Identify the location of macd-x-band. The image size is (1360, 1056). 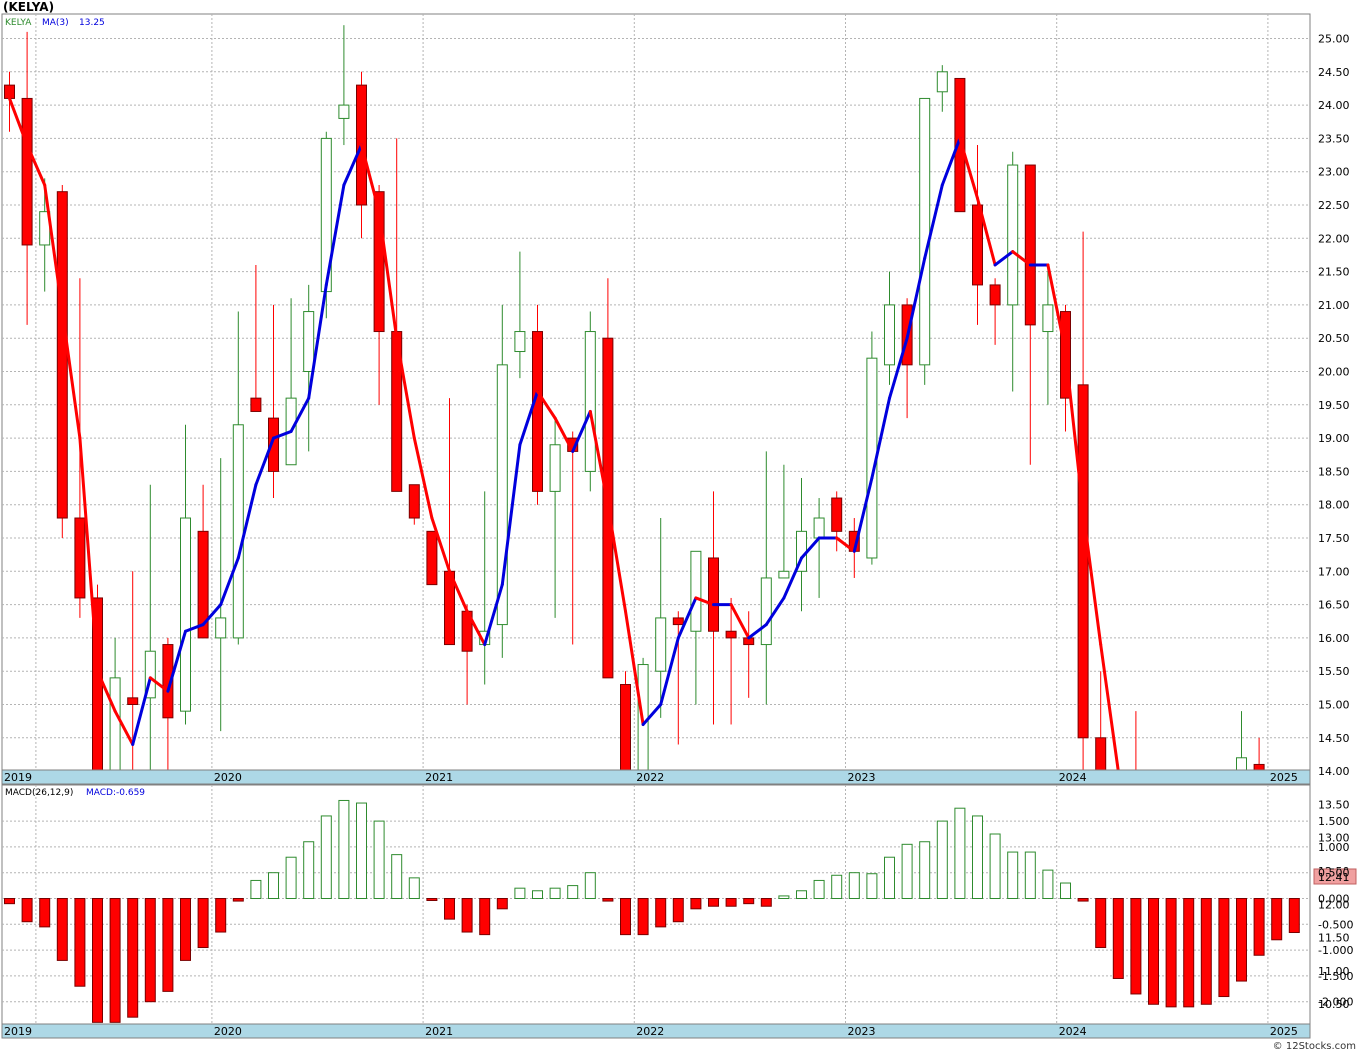
(656, 1031).